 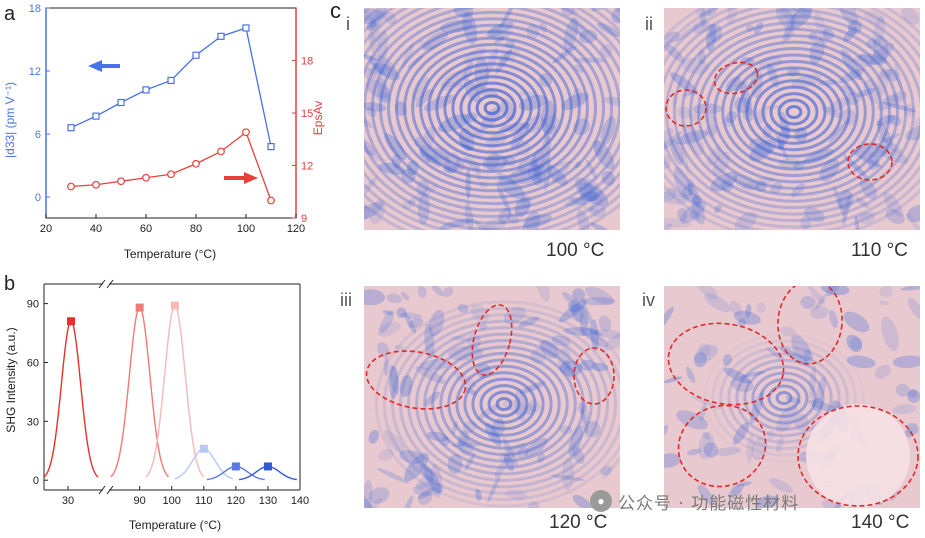 I want to click on y-tick-label-b: 60, so click(x=33, y=363).